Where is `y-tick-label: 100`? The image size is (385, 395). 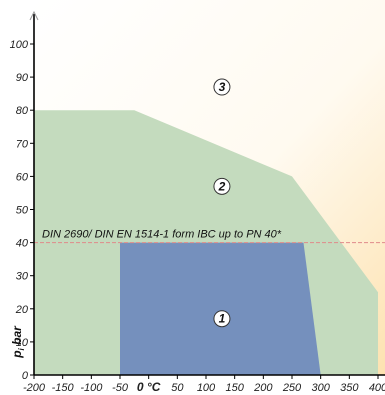
y-tick-label: 100 is located at coordinates (19, 45).